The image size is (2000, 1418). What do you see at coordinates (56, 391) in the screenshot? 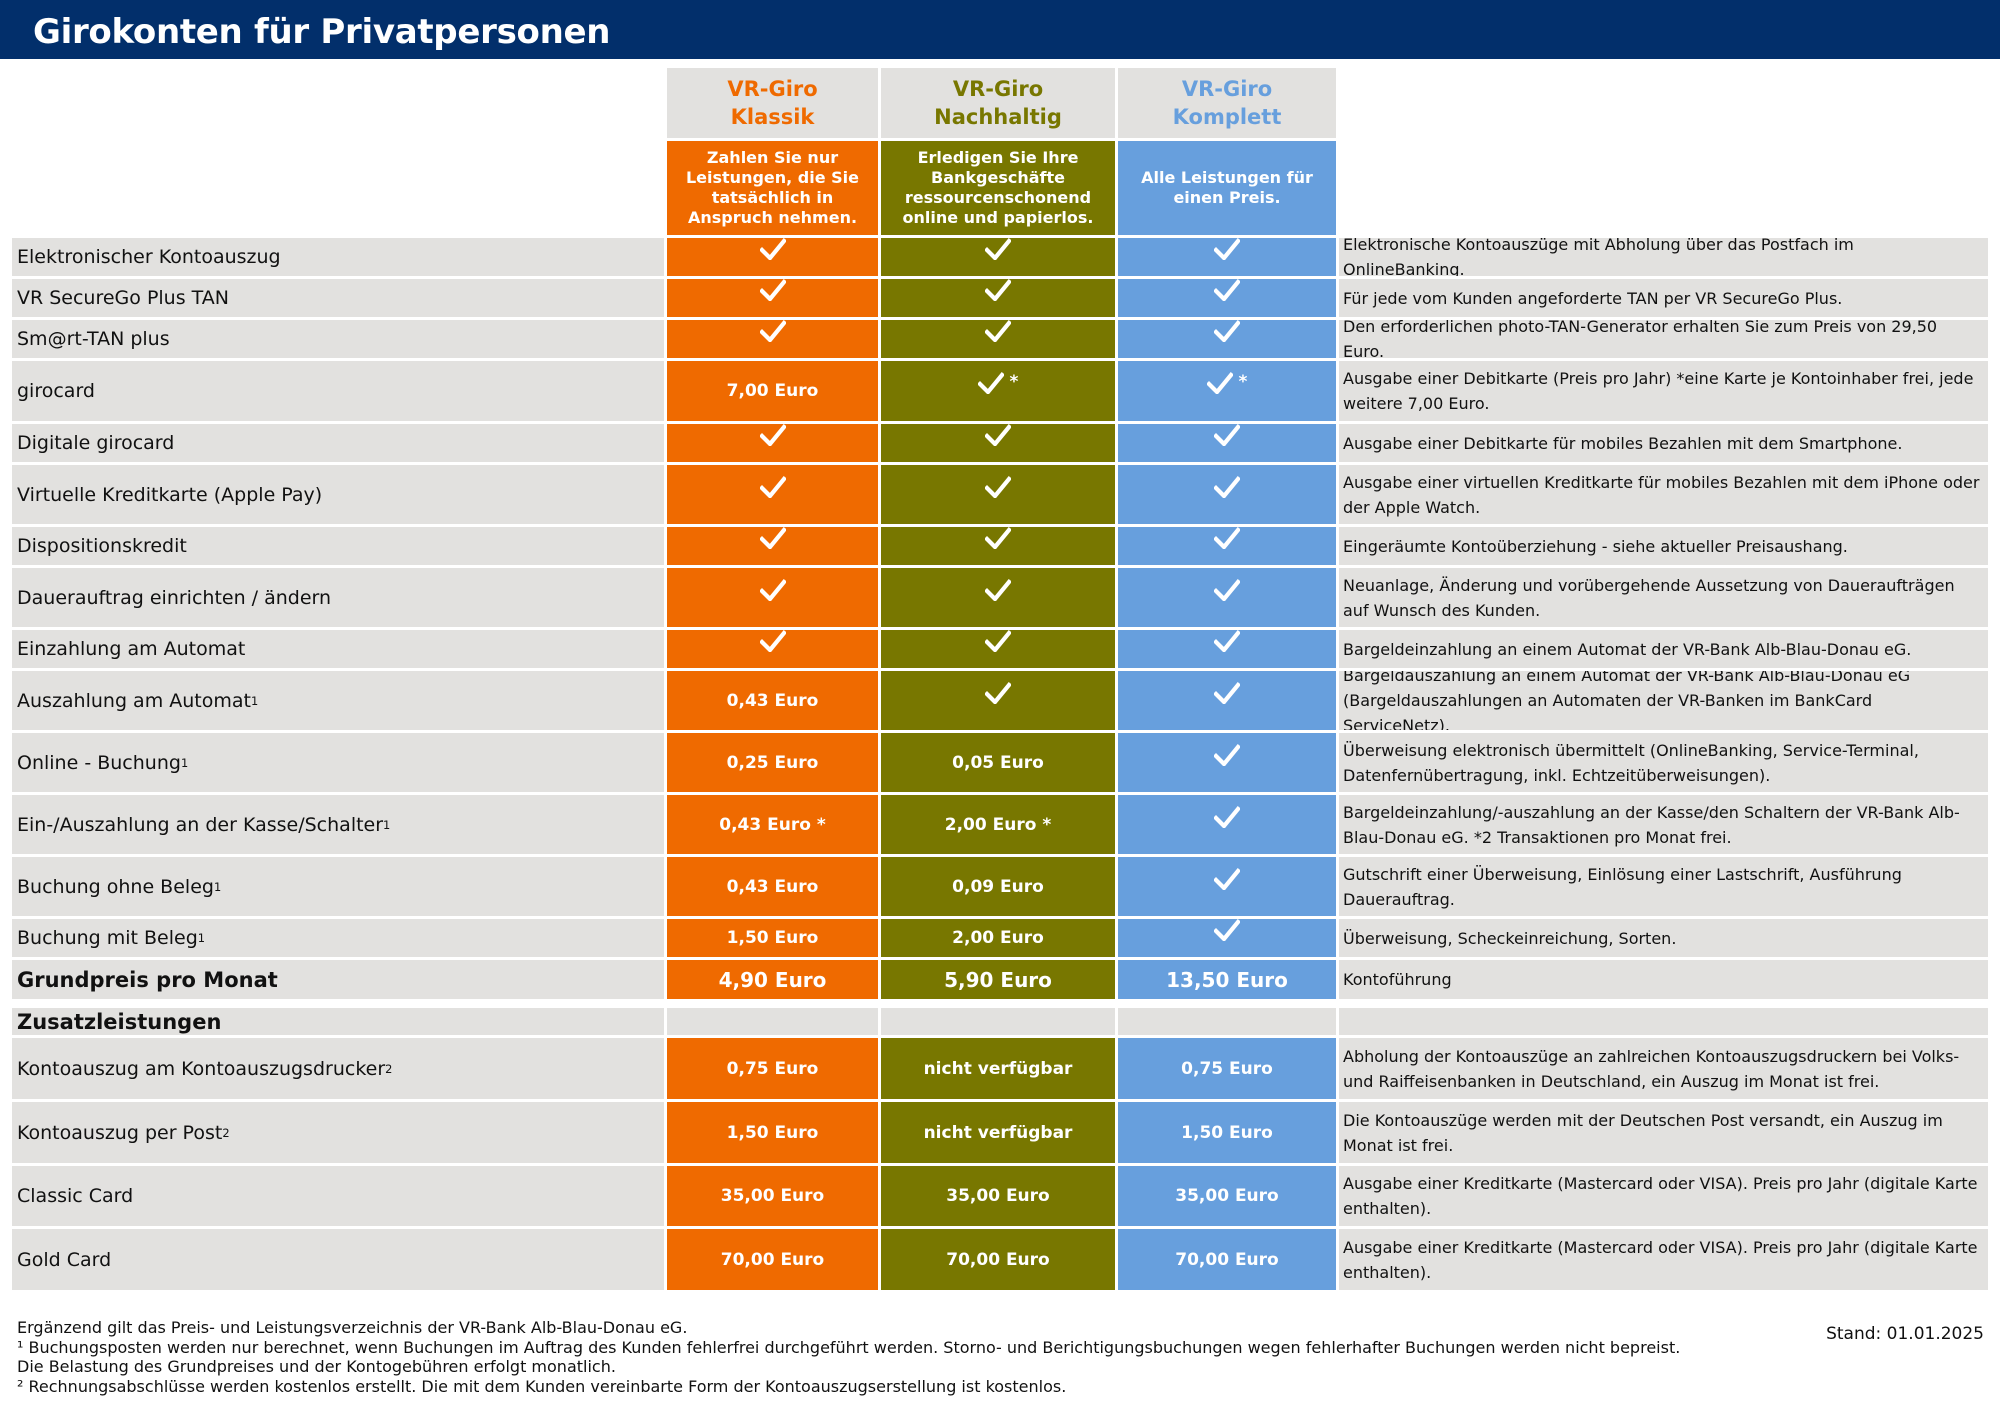
I see `feature-text: girocard` at bounding box center [56, 391].